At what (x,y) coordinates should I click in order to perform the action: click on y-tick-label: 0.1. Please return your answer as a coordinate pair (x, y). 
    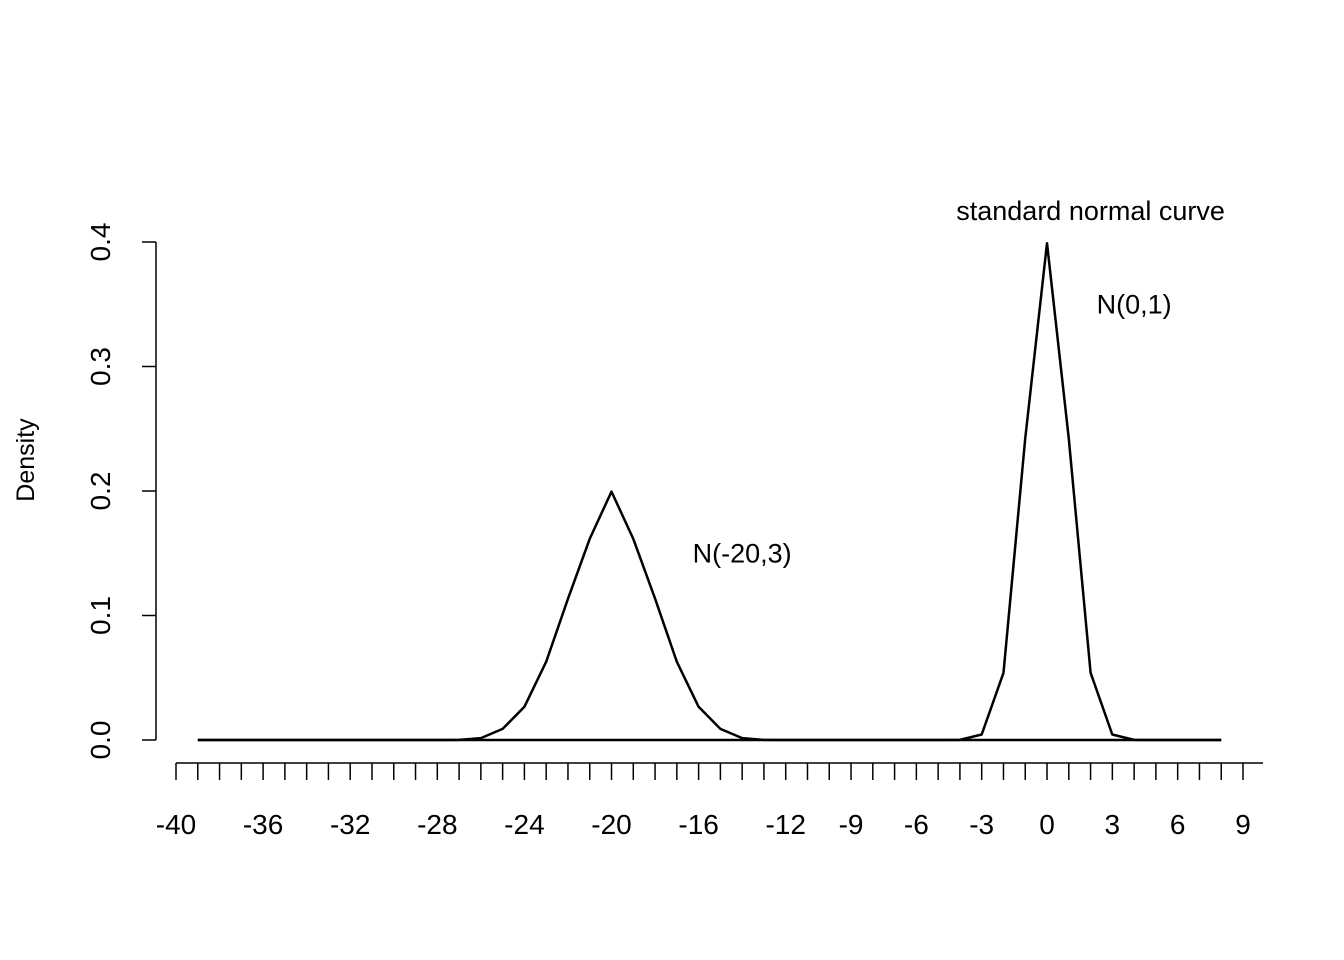
    Looking at the image, I should click on (100, 615).